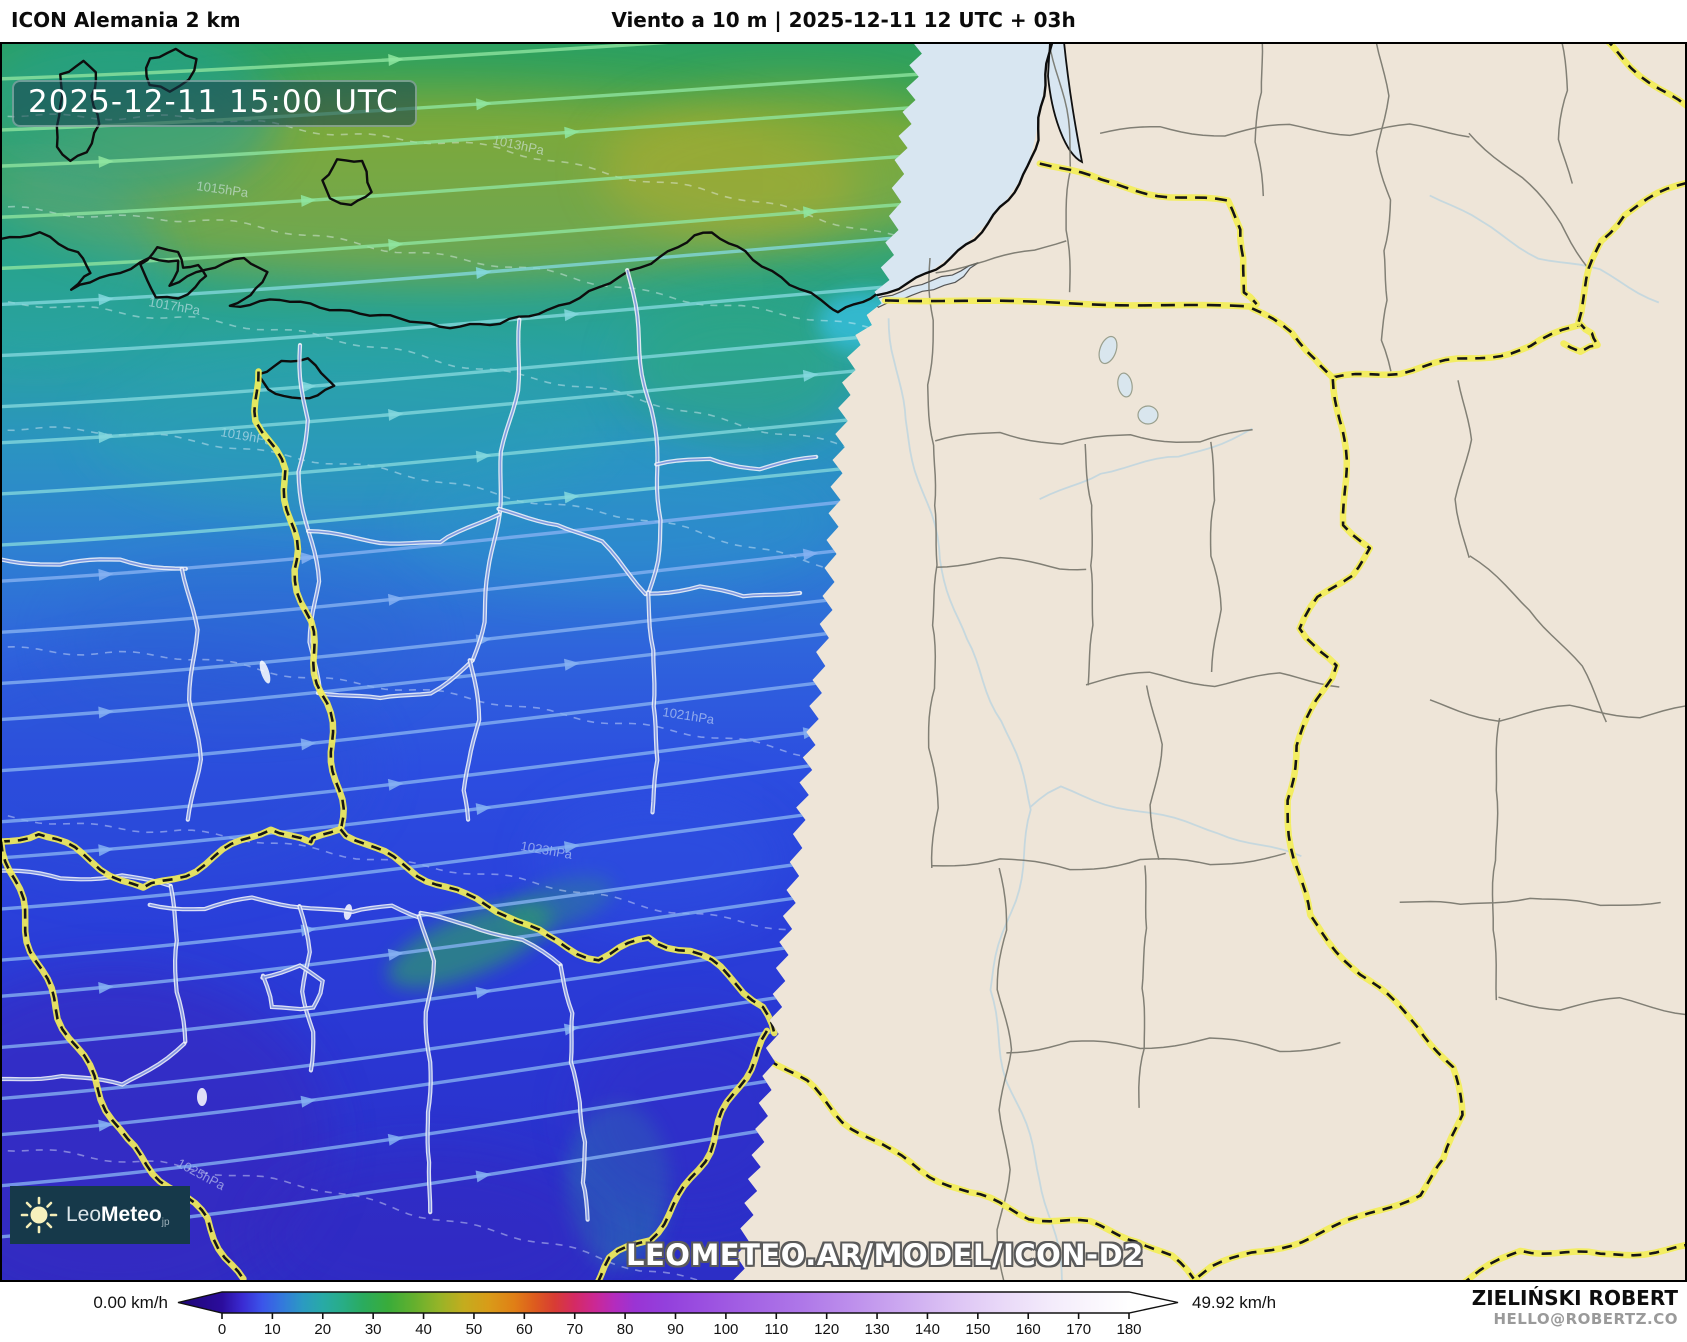 This screenshot has width=1687, height=1342. What do you see at coordinates (725, 1329) in the screenshot?
I see `svg-text: 100` at bounding box center [725, 1329].